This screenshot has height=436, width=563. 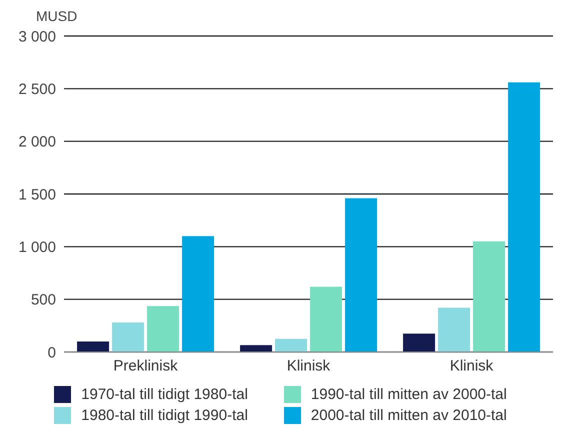 What do you see at coordinates (43, 300) in the screenshot?
I see `y-tick-label: 500` at bounding box center [43, 300].